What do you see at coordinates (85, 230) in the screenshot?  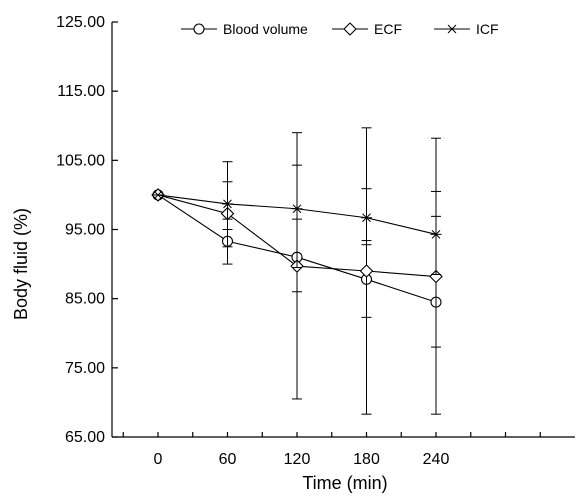 I see `y-tick-label: 95.00` at bounding box center [85, 230].